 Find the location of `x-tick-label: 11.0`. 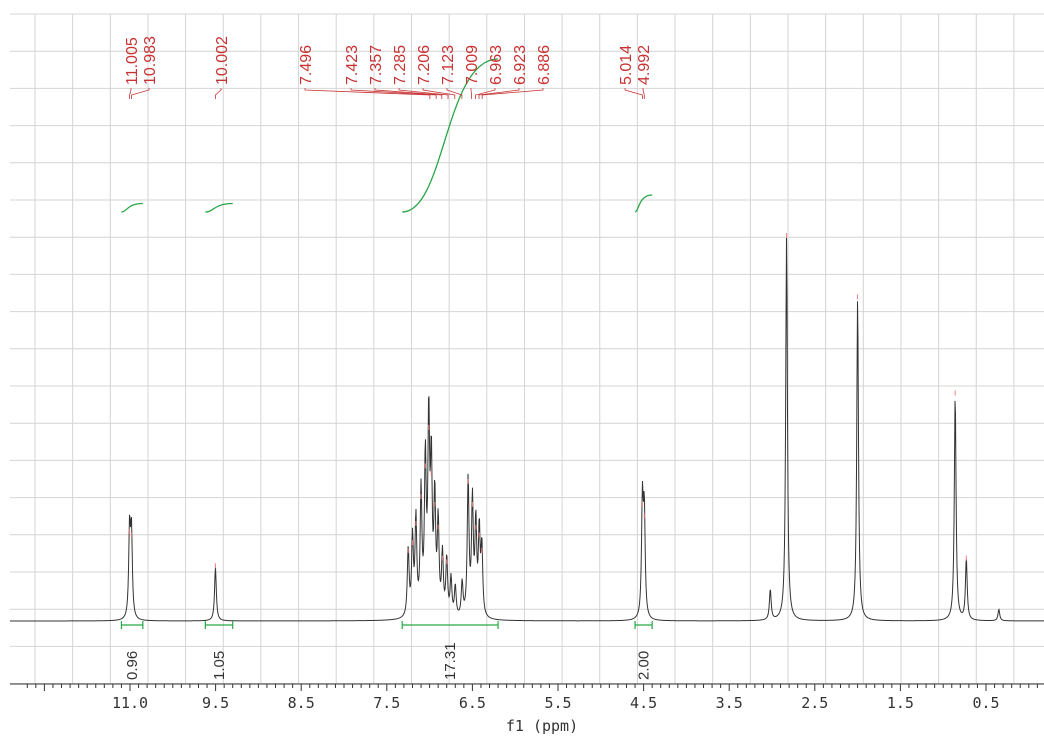

x-tick-label: 11.0 is located at coordinates (130, 703).